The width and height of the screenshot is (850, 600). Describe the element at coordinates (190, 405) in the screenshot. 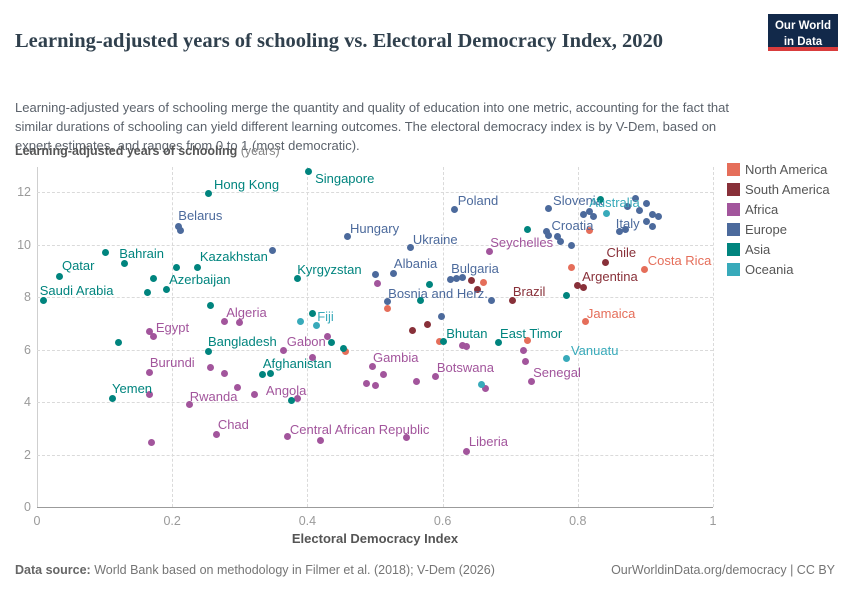

I see `data-point-rwanda` at that location.